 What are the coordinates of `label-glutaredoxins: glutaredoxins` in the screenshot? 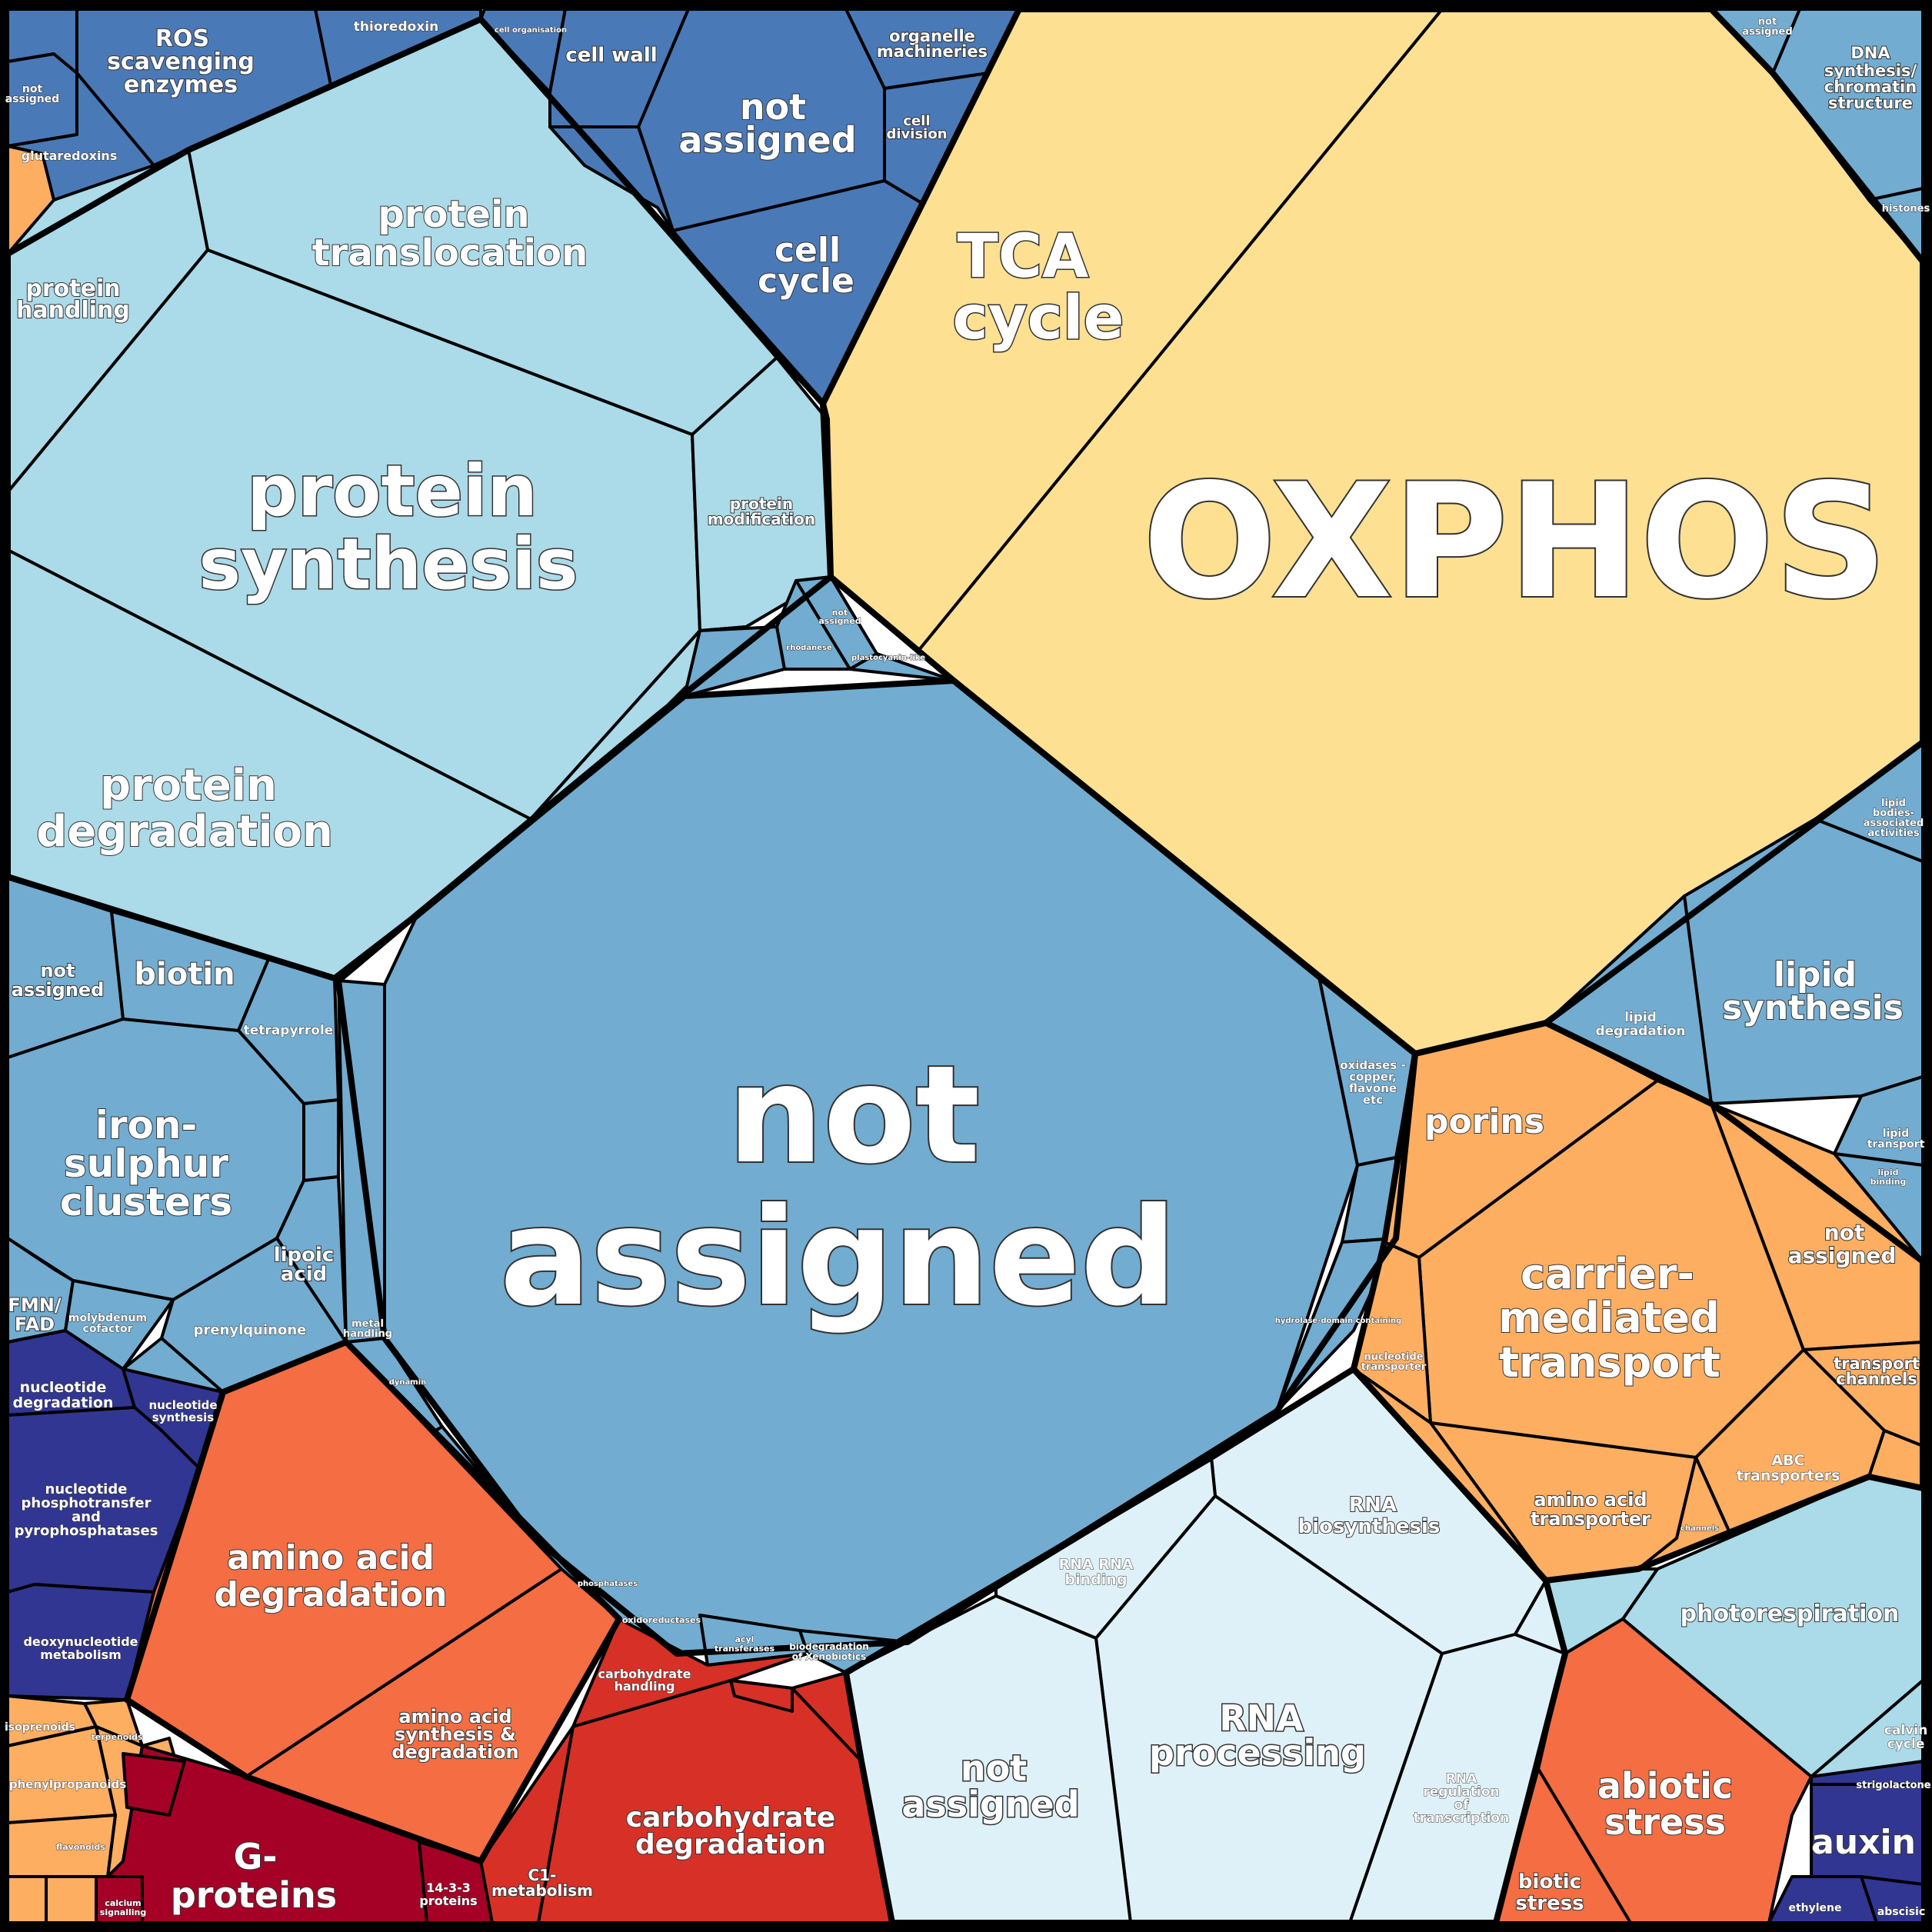 It's located at (70, 155).